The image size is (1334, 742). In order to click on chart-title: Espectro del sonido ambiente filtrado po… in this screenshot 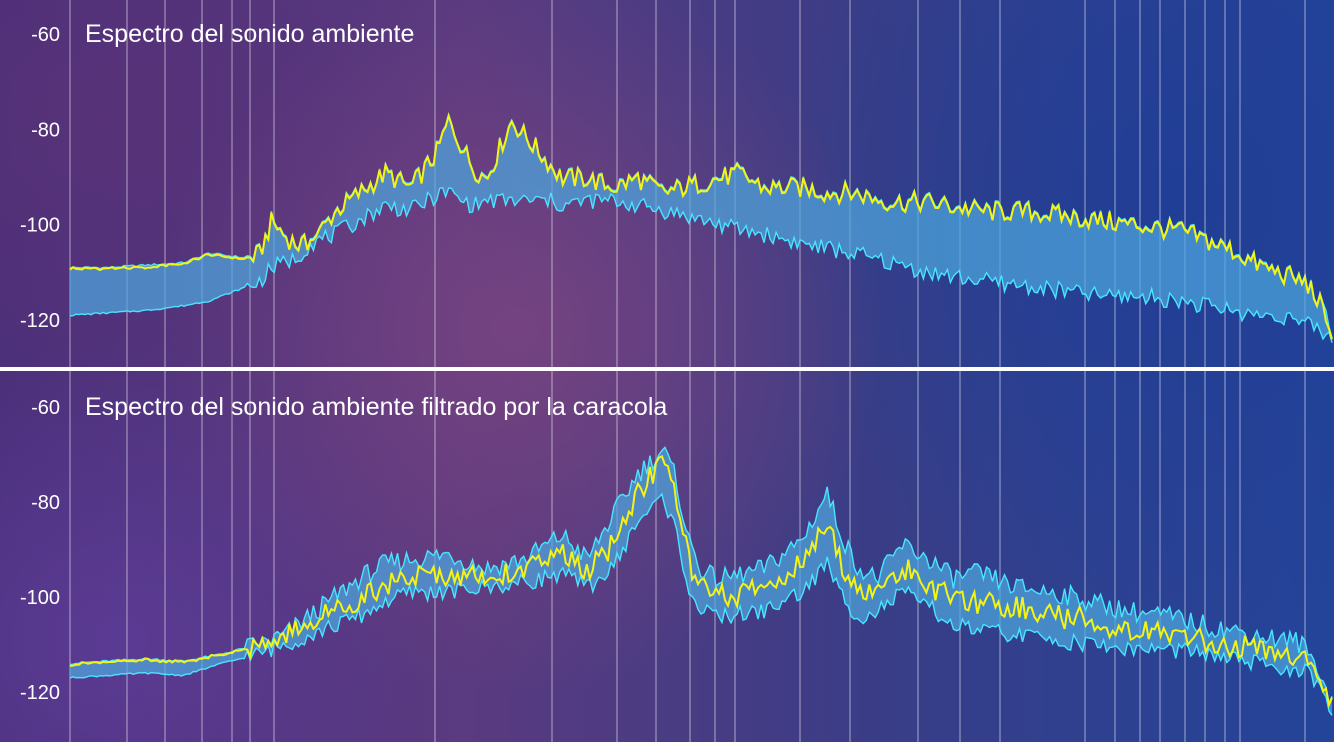, I will do `click(376, 407)`.